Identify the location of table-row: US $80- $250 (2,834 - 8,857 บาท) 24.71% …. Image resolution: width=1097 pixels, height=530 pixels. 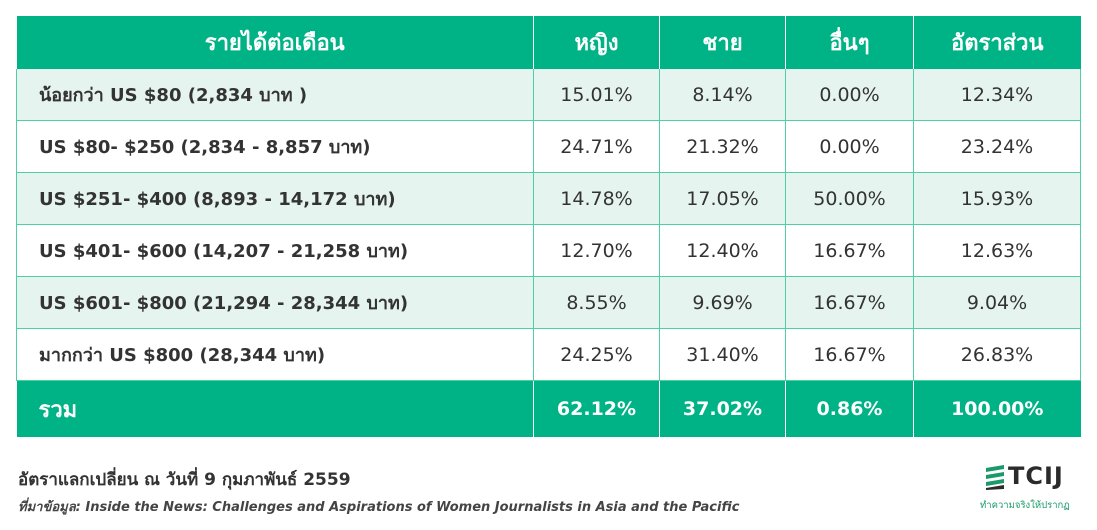
(548, 146).